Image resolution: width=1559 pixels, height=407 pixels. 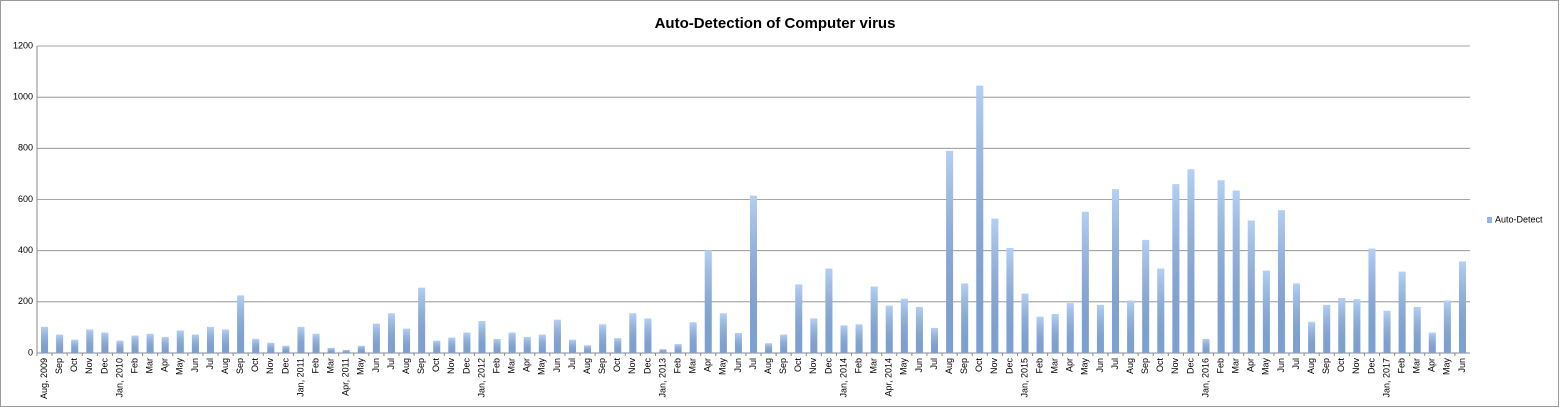 What do you see at coordinates (23, 97) in the screenshot?
I see `y-tick-label: 1000` at bounding box center [23, 97].